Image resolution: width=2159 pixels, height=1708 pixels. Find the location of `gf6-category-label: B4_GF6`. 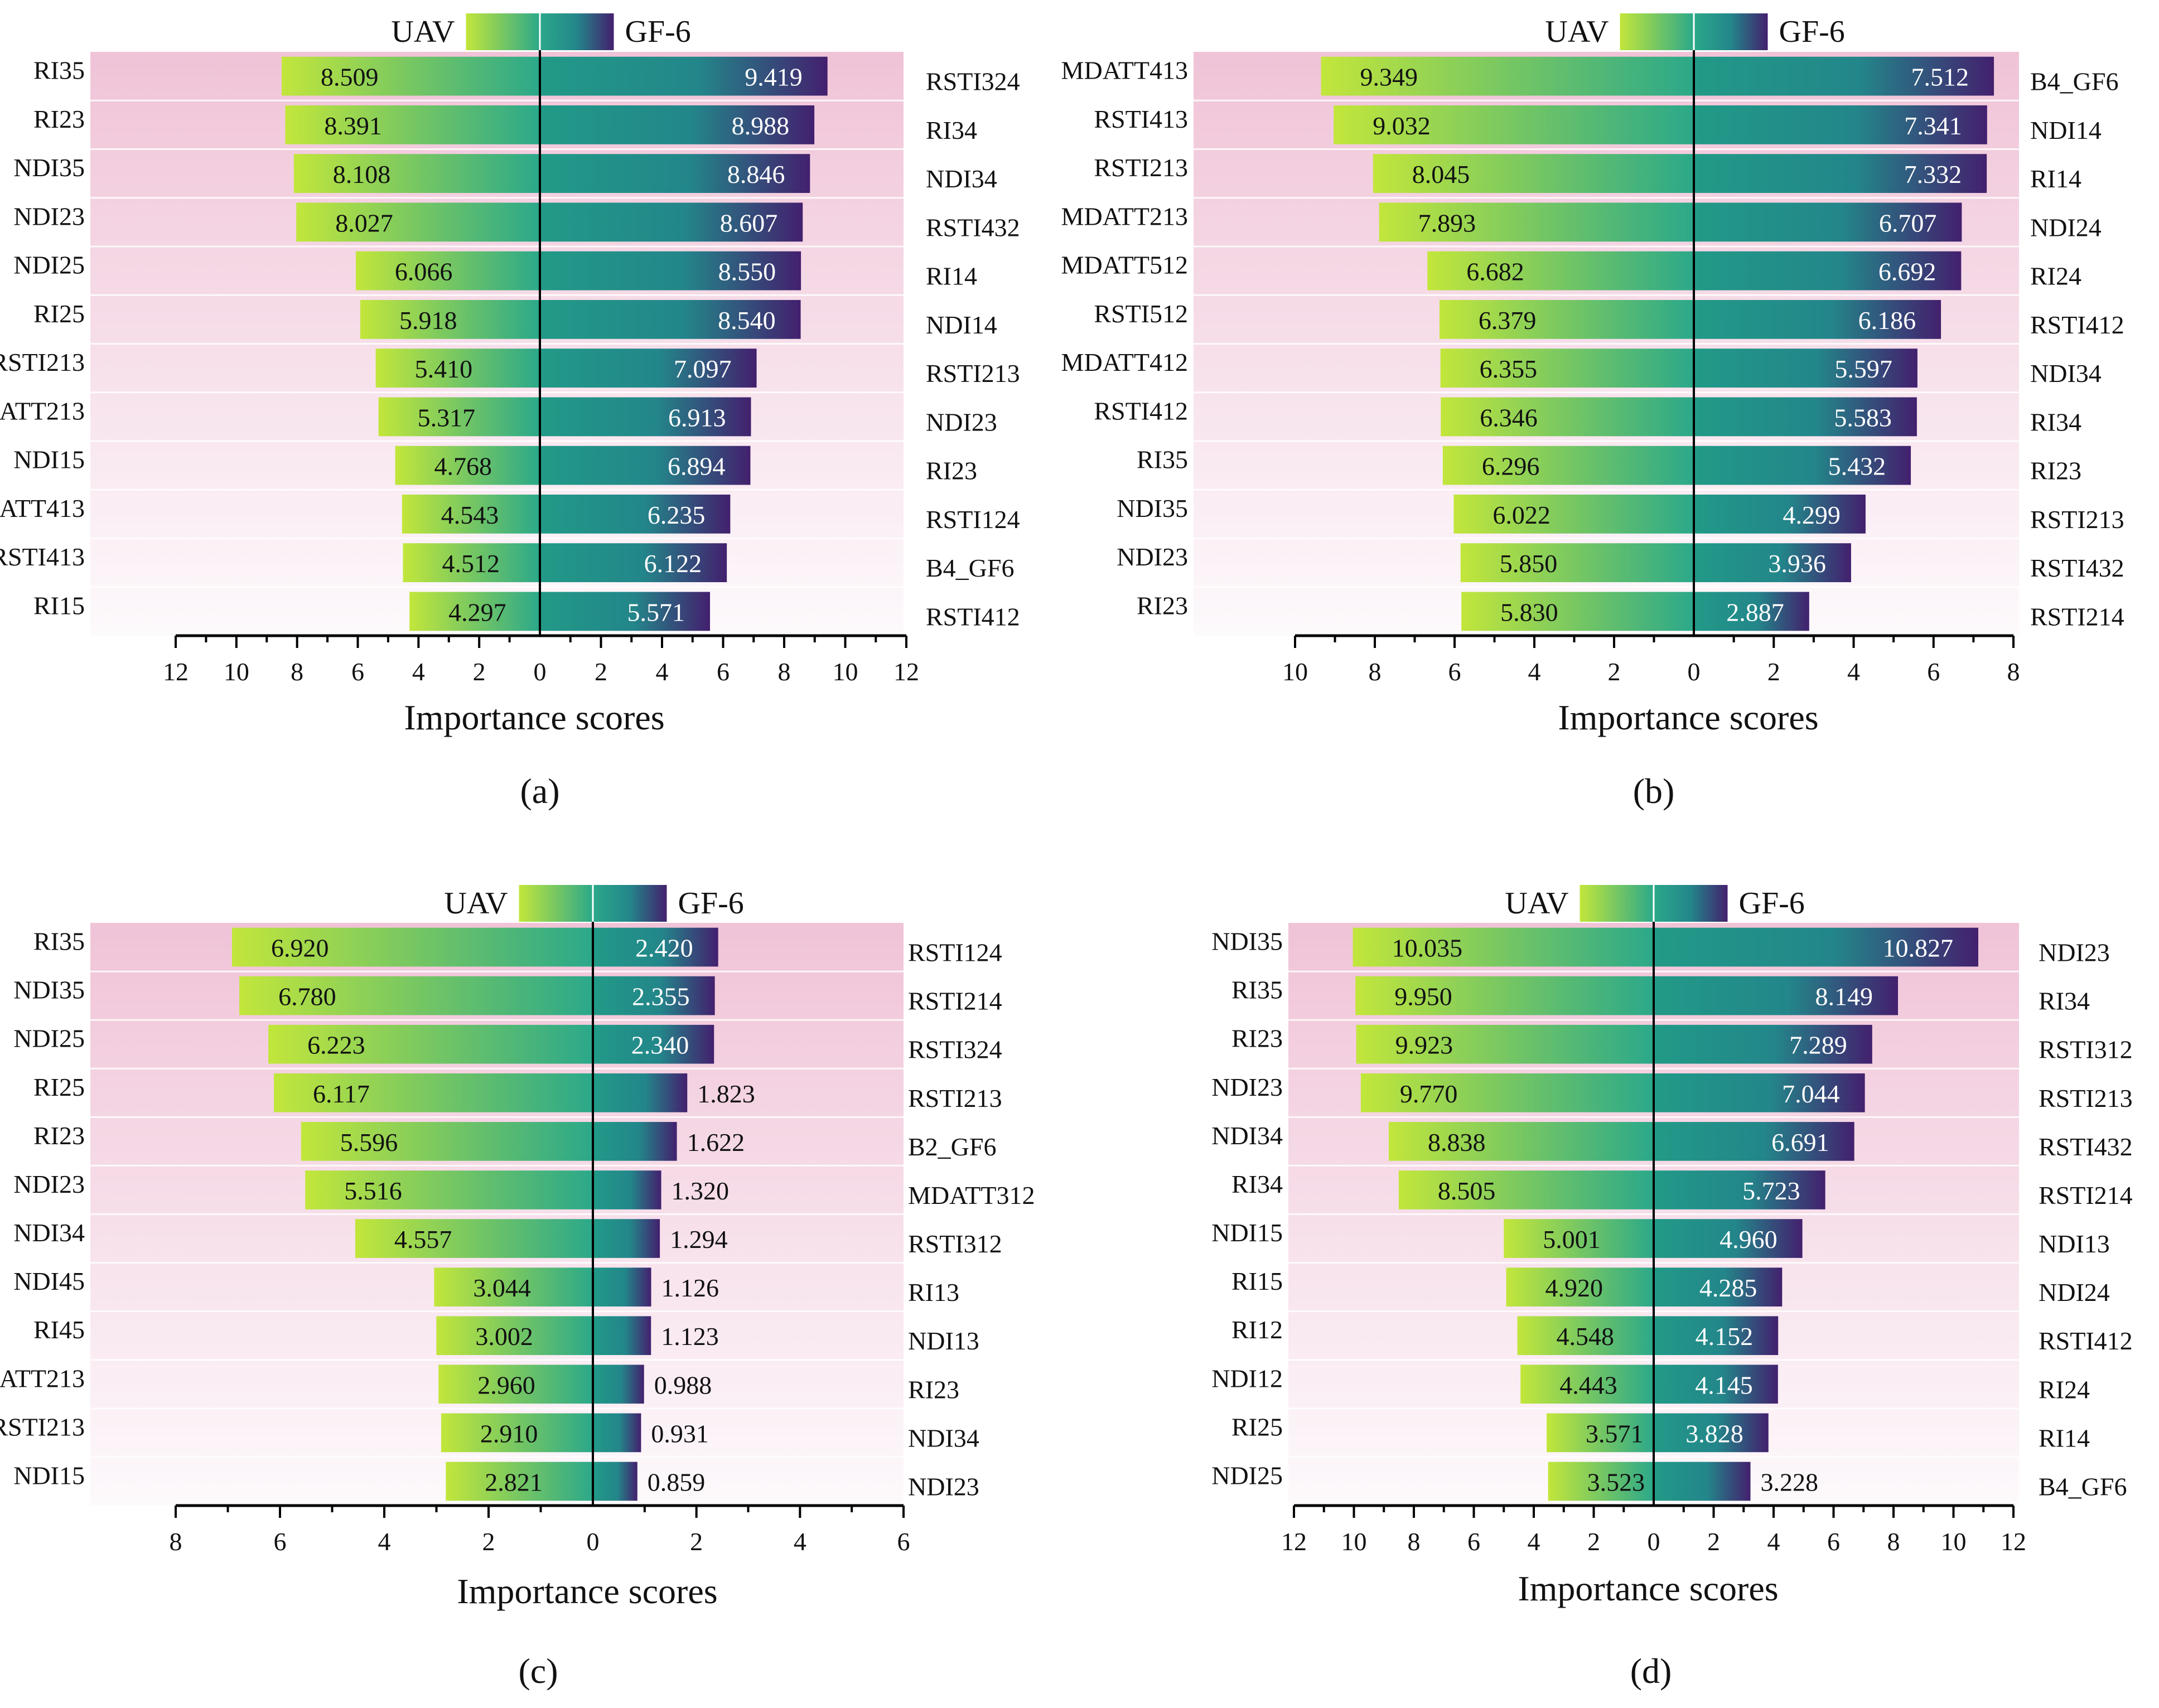

gf6-category-label: B4_GF6 is located at coordinates (2074, 81).